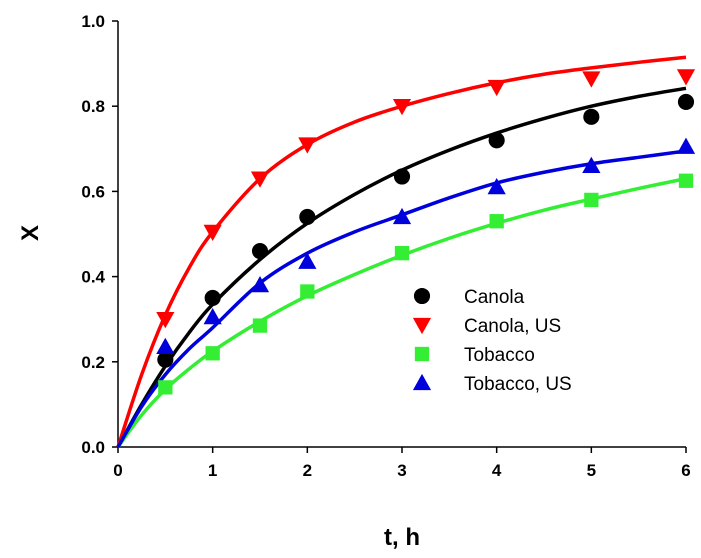  I want to click on legend-label: Tobacco, so click(499, 355).